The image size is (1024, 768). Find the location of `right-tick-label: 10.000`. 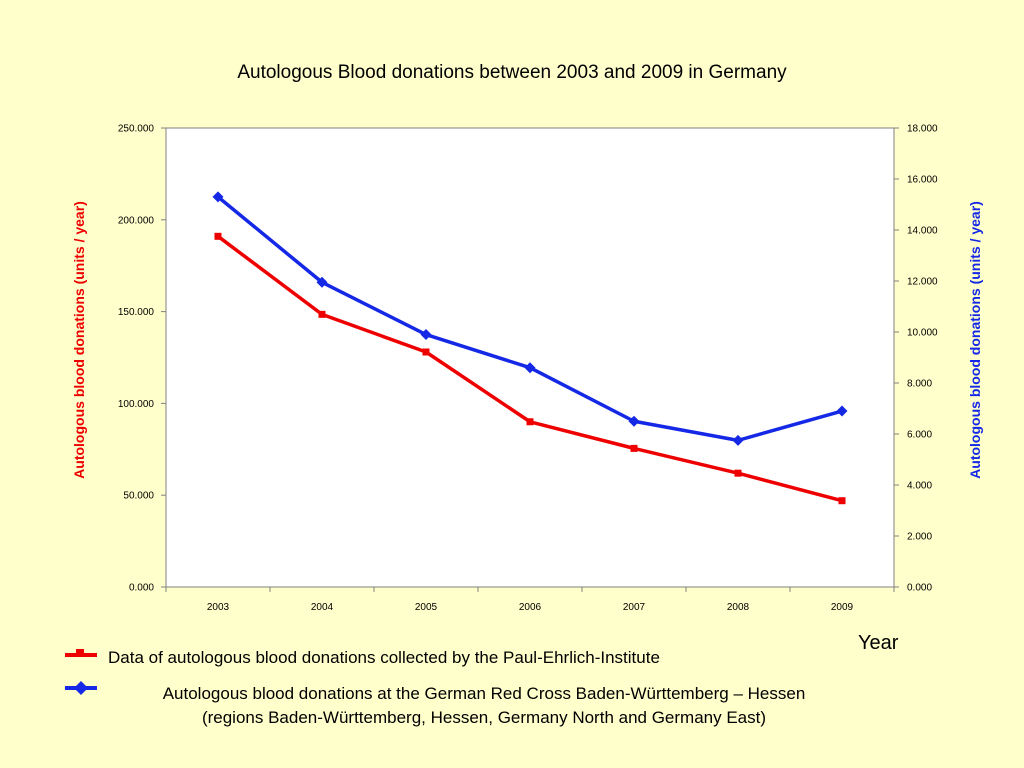

right-tick-label: 10.000 is located at coordinates (922, 333).